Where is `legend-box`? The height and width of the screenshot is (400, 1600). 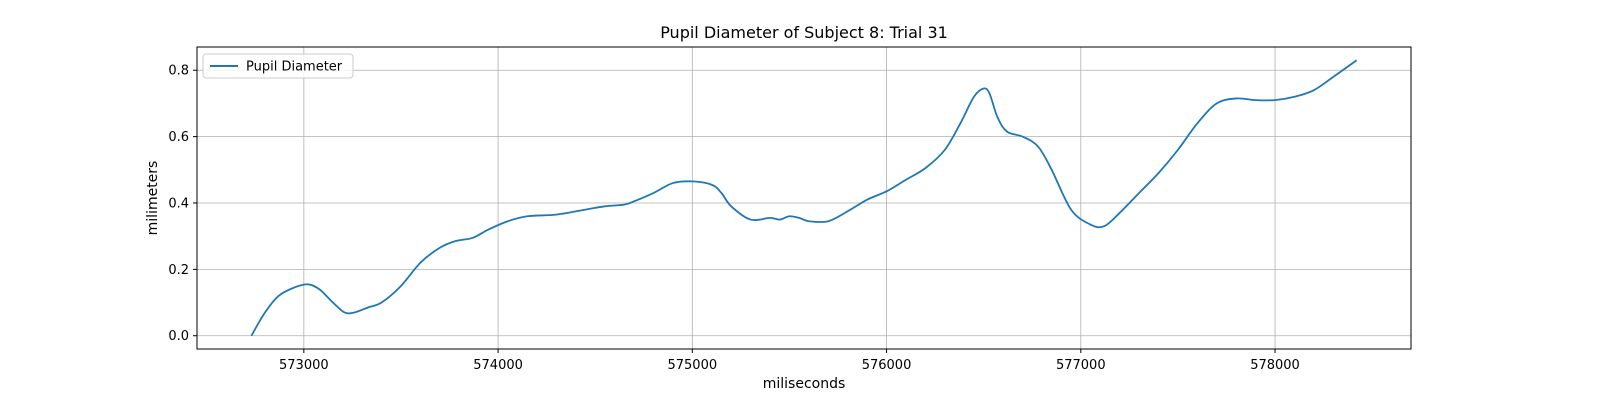
legend-box is located at coordinates (278, 66).